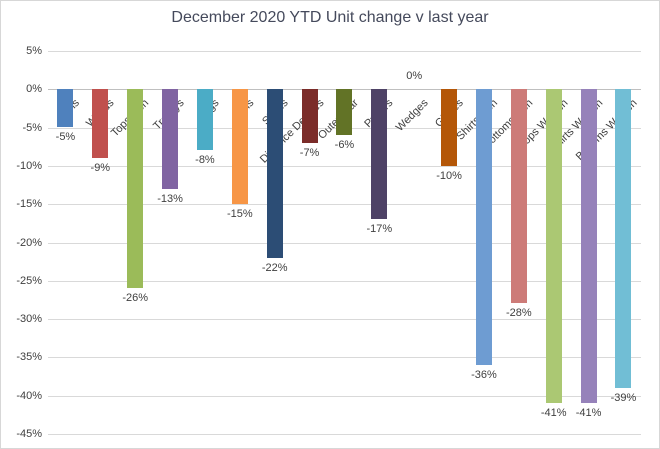  I want to click on bar-value-label: -8%, so click(205, 160).